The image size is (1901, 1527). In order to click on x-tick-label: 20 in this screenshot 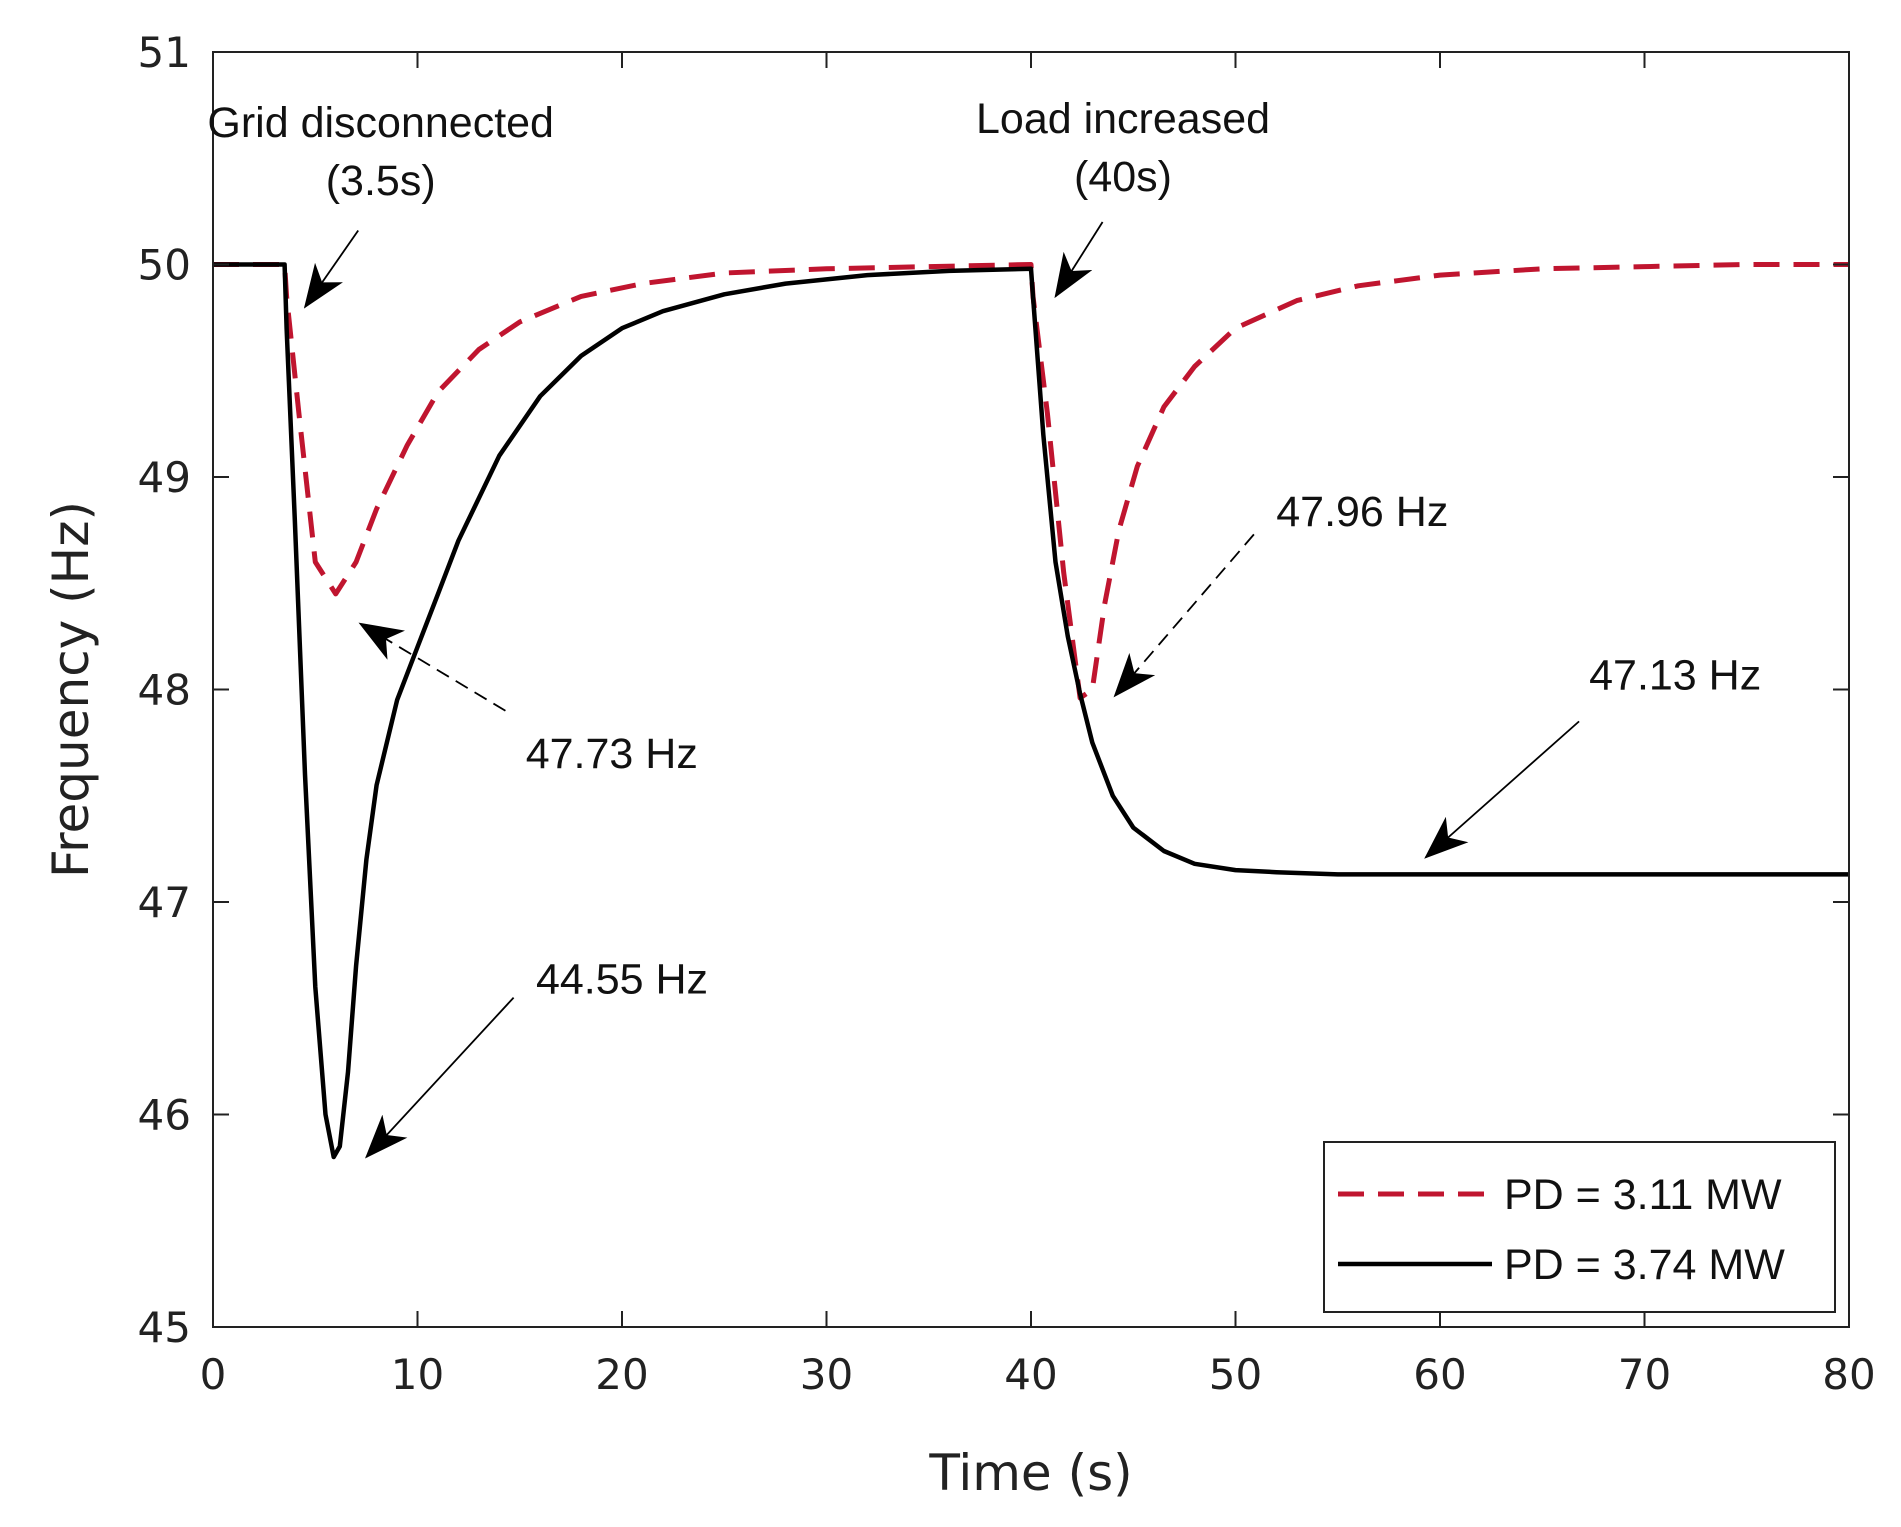, I will do `click(621, 1374)`.